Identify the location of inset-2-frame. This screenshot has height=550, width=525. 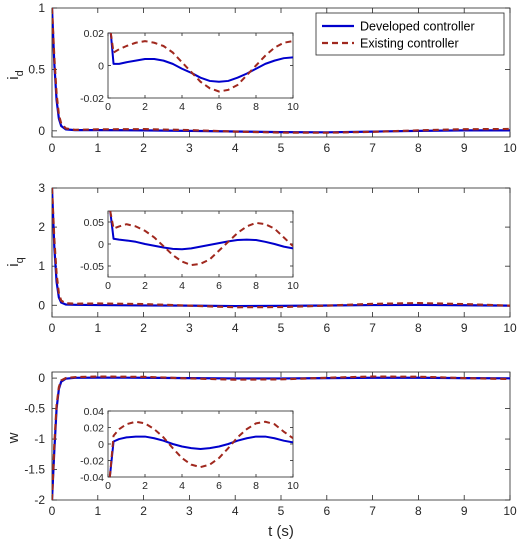
(200, 244).